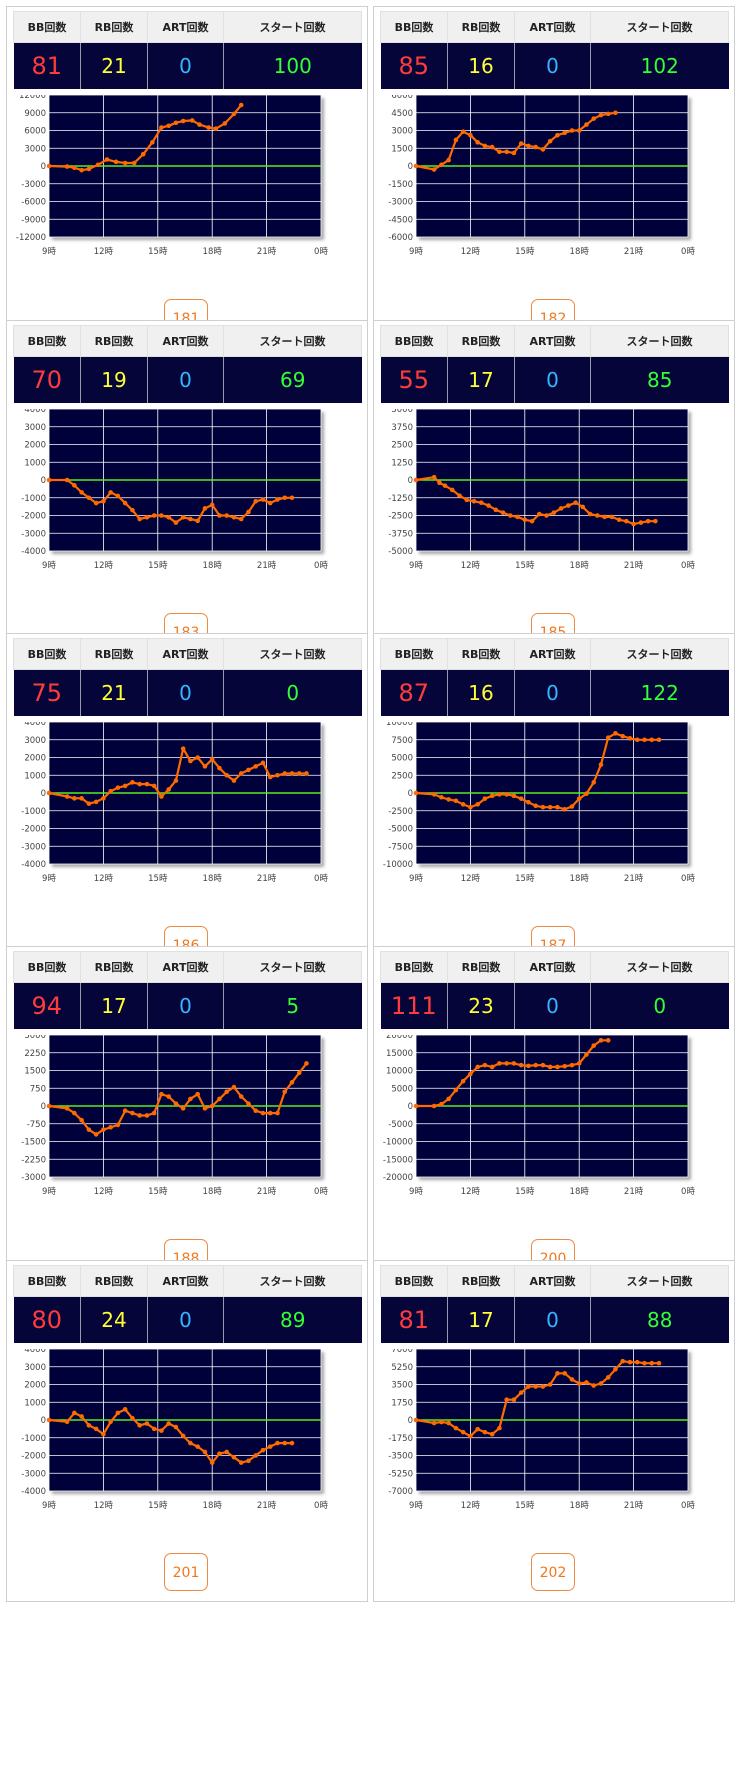 Image resolution: width=739 pixels, height=1766 pixels. I want to click on y-tick-label: 7000, so click(402, 1352).